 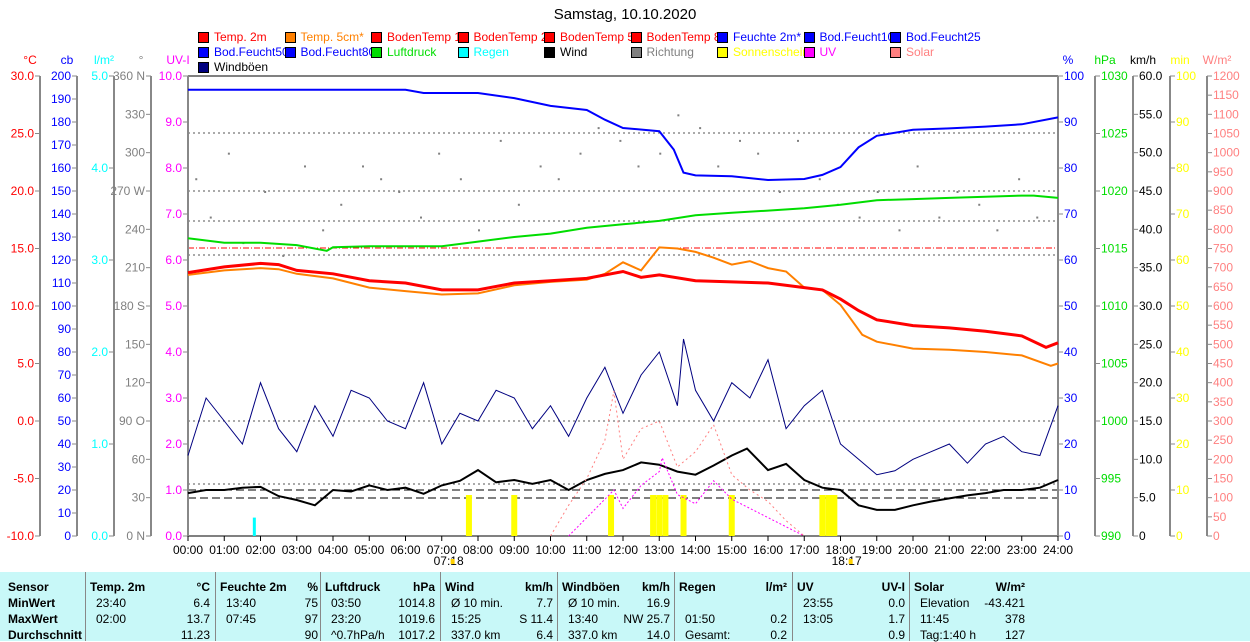 What do you see at coordinates (819, 52) in the screenshot?
I see `legend-item: UV` at bounding box center [819, 52].